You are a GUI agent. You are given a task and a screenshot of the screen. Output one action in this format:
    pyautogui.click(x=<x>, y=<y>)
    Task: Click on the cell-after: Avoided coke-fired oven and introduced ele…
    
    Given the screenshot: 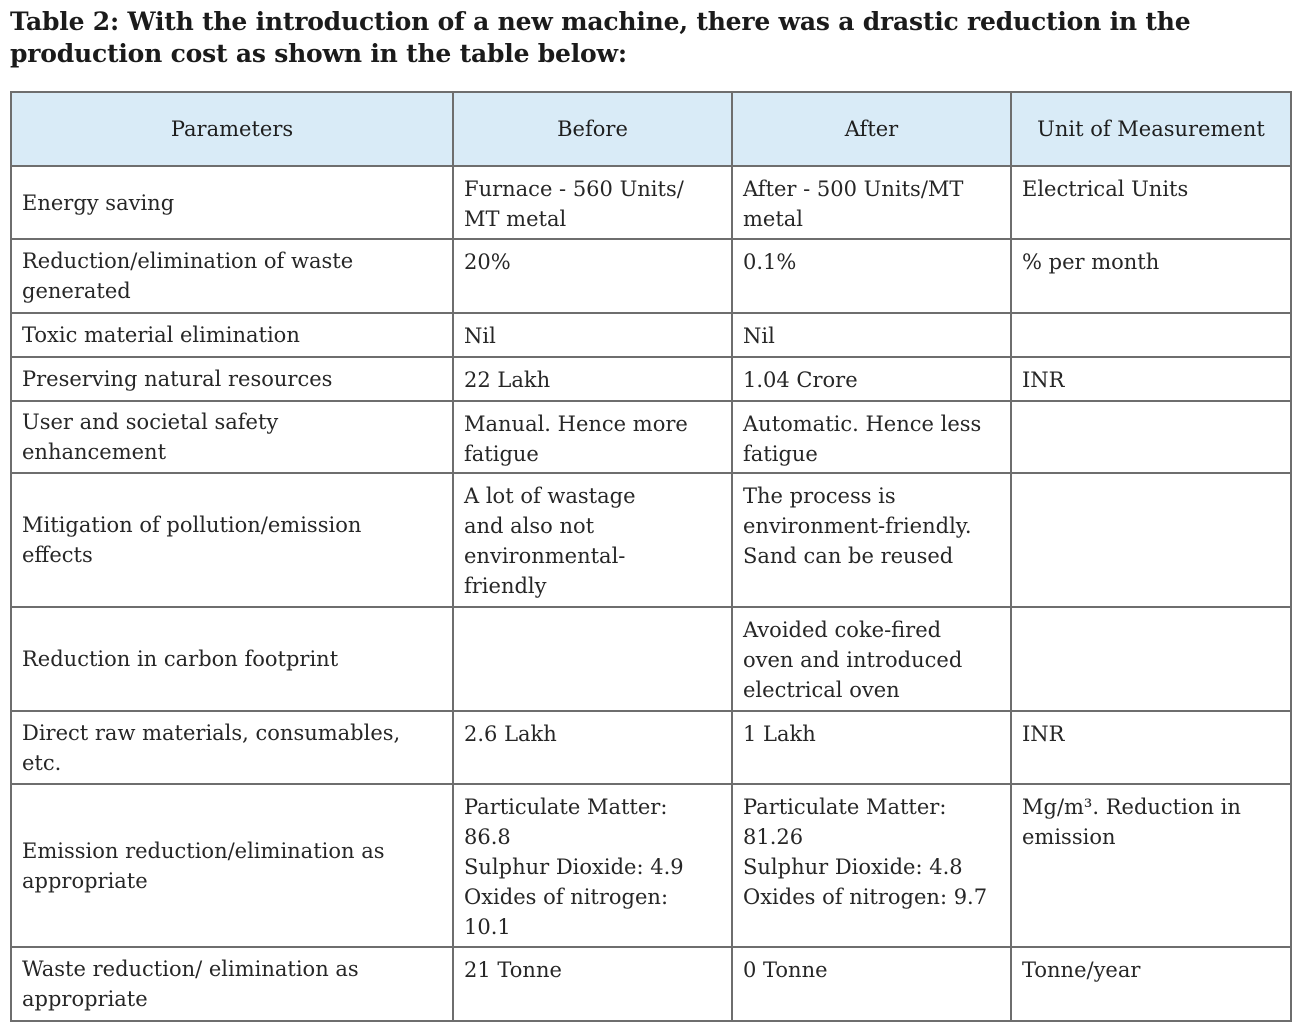 What is the action you would take?
    pyautogui.click(x=871, y=659)
    